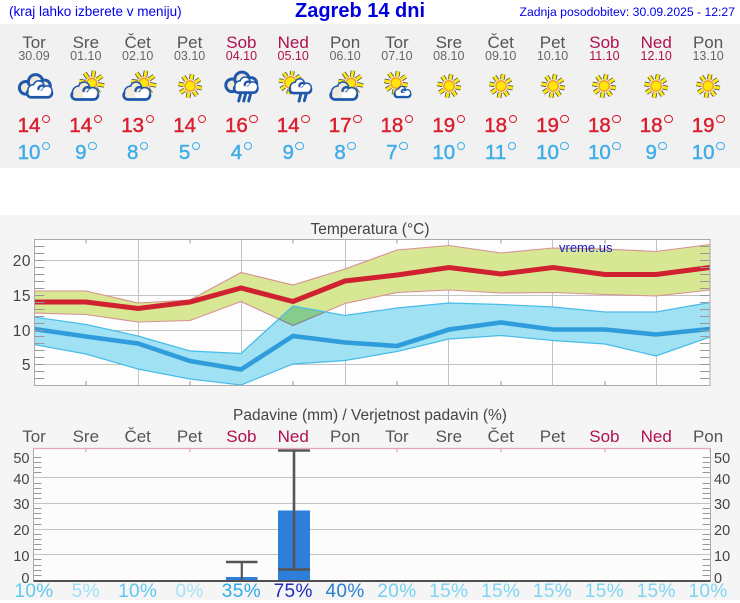 This screenshot has height=603, width=740. Describe the element at coordinates (26, 365) in the screenshot. I see `svg-text: 5` at that location.